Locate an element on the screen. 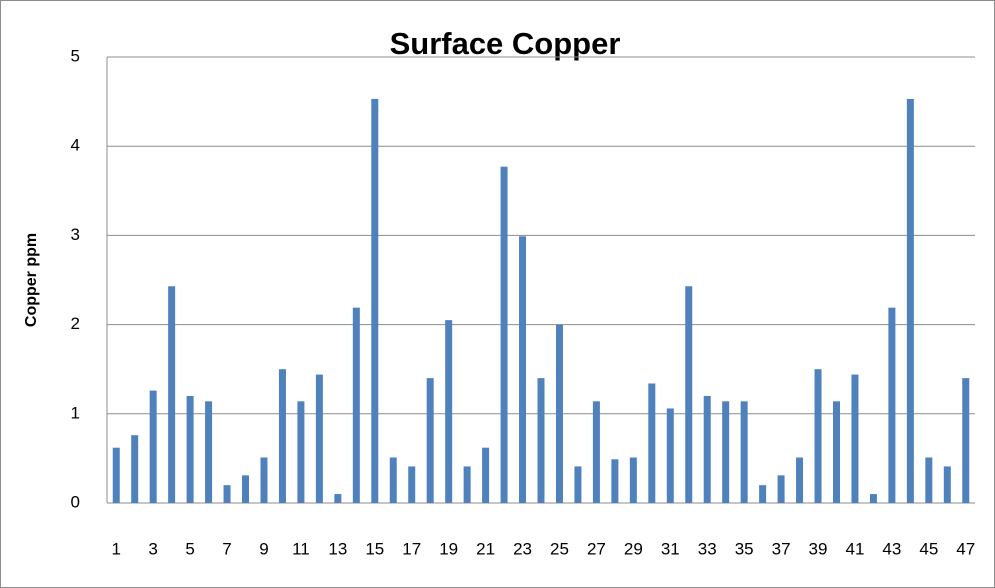 The width and height of the screenshot is (995, 588). x-tick-label: 7 is located at coordinates (226, 548).